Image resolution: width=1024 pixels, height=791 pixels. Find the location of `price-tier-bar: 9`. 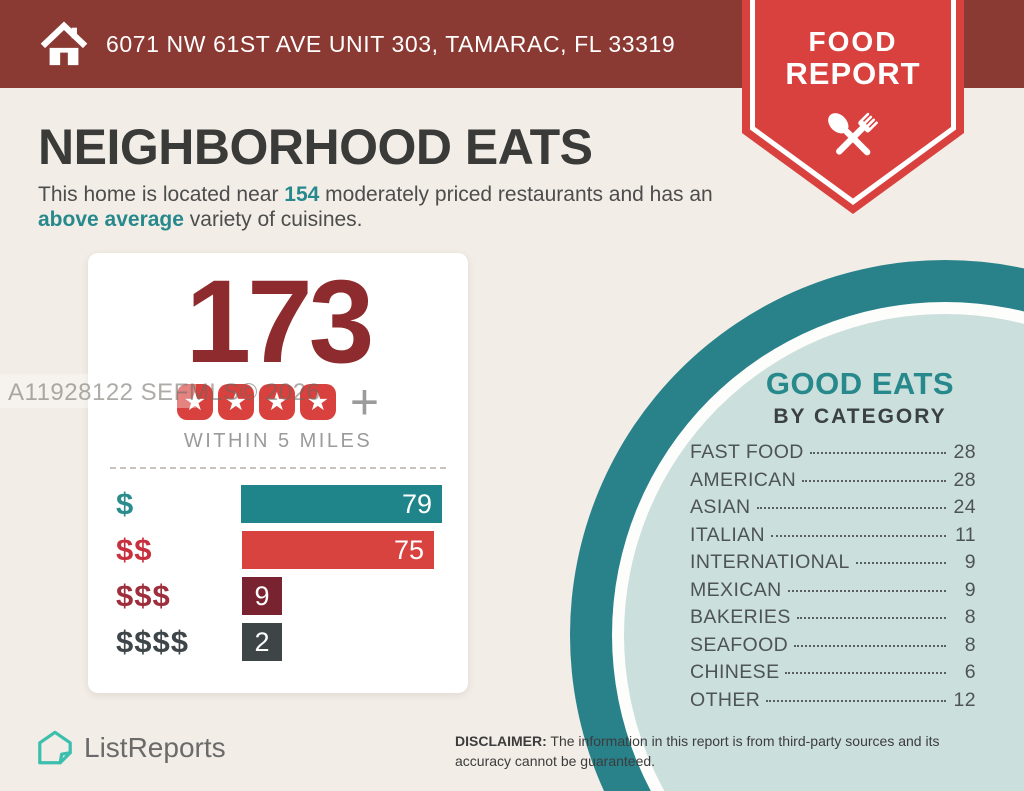

price-tier-bar: 9 is located at coordinates (262, 596).